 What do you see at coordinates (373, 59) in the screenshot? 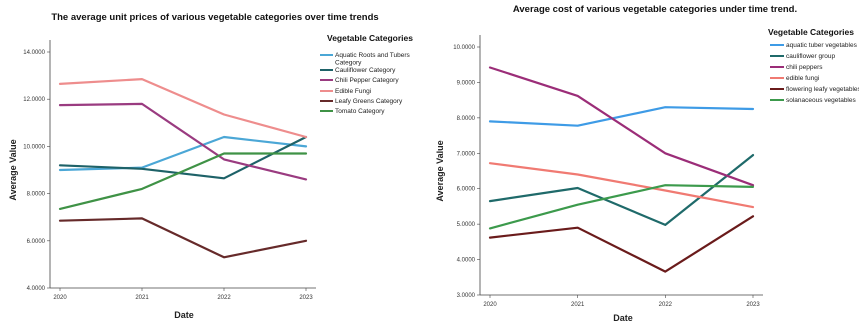
I see `legend-label: Aquatic Roots and Tubers Category` at bounding box center [373, 59].